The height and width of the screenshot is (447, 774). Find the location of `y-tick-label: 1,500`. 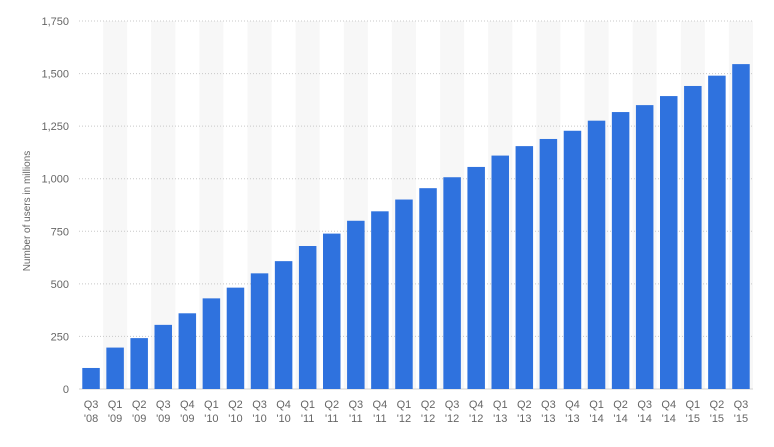

y-tick-label: 1,500 is located at coordinates (55, 75).